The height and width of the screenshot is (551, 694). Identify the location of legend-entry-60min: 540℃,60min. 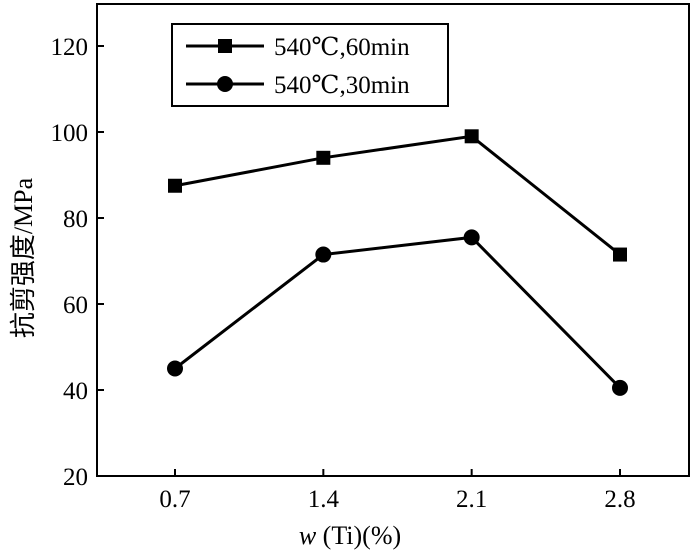
(298, 47).